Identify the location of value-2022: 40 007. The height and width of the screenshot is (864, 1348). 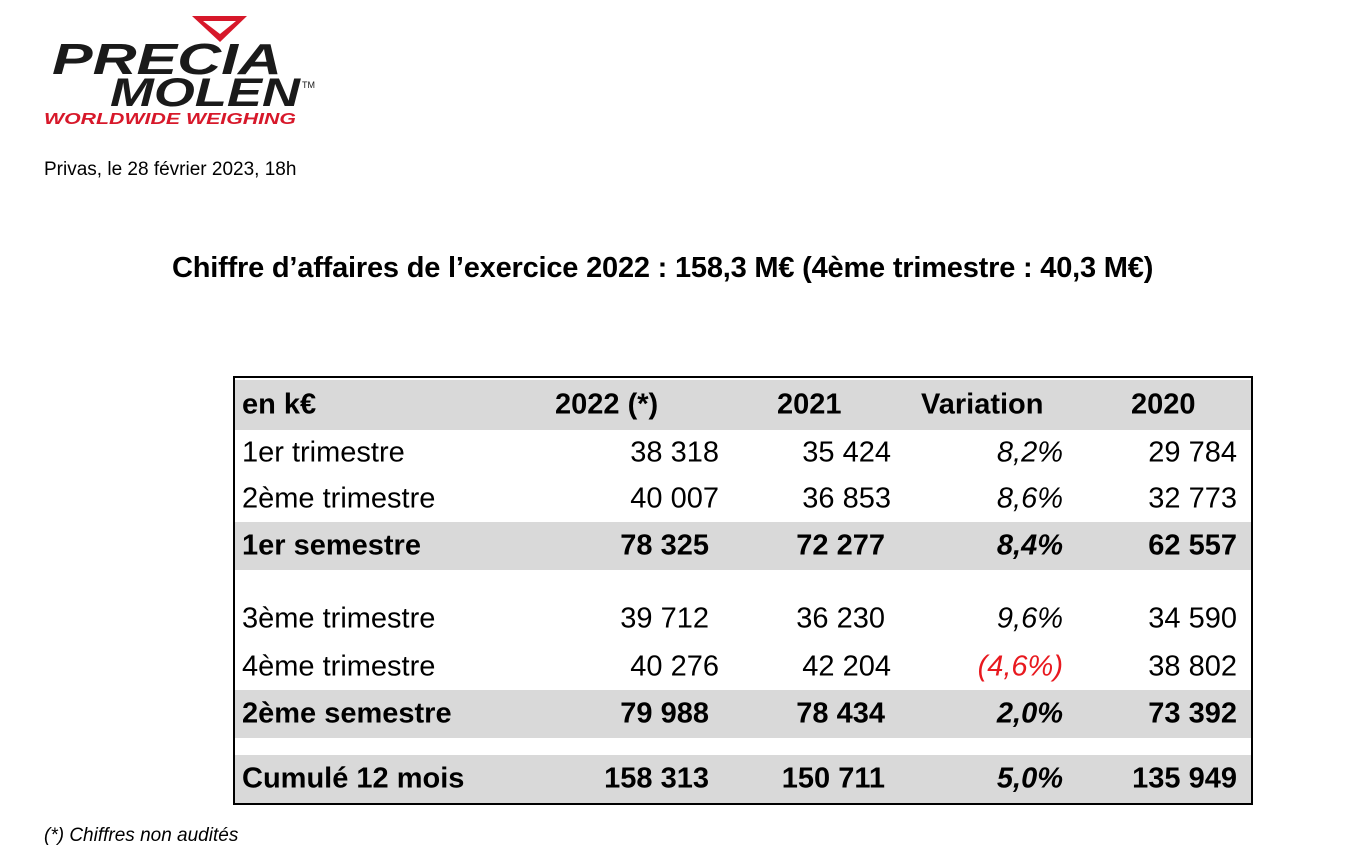
(674, 498).